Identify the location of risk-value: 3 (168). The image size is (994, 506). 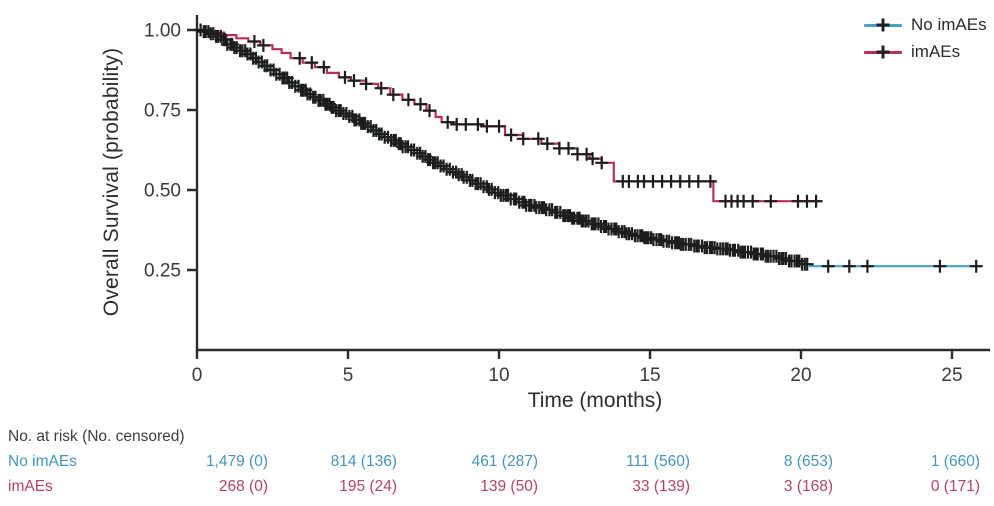
(808, 486).